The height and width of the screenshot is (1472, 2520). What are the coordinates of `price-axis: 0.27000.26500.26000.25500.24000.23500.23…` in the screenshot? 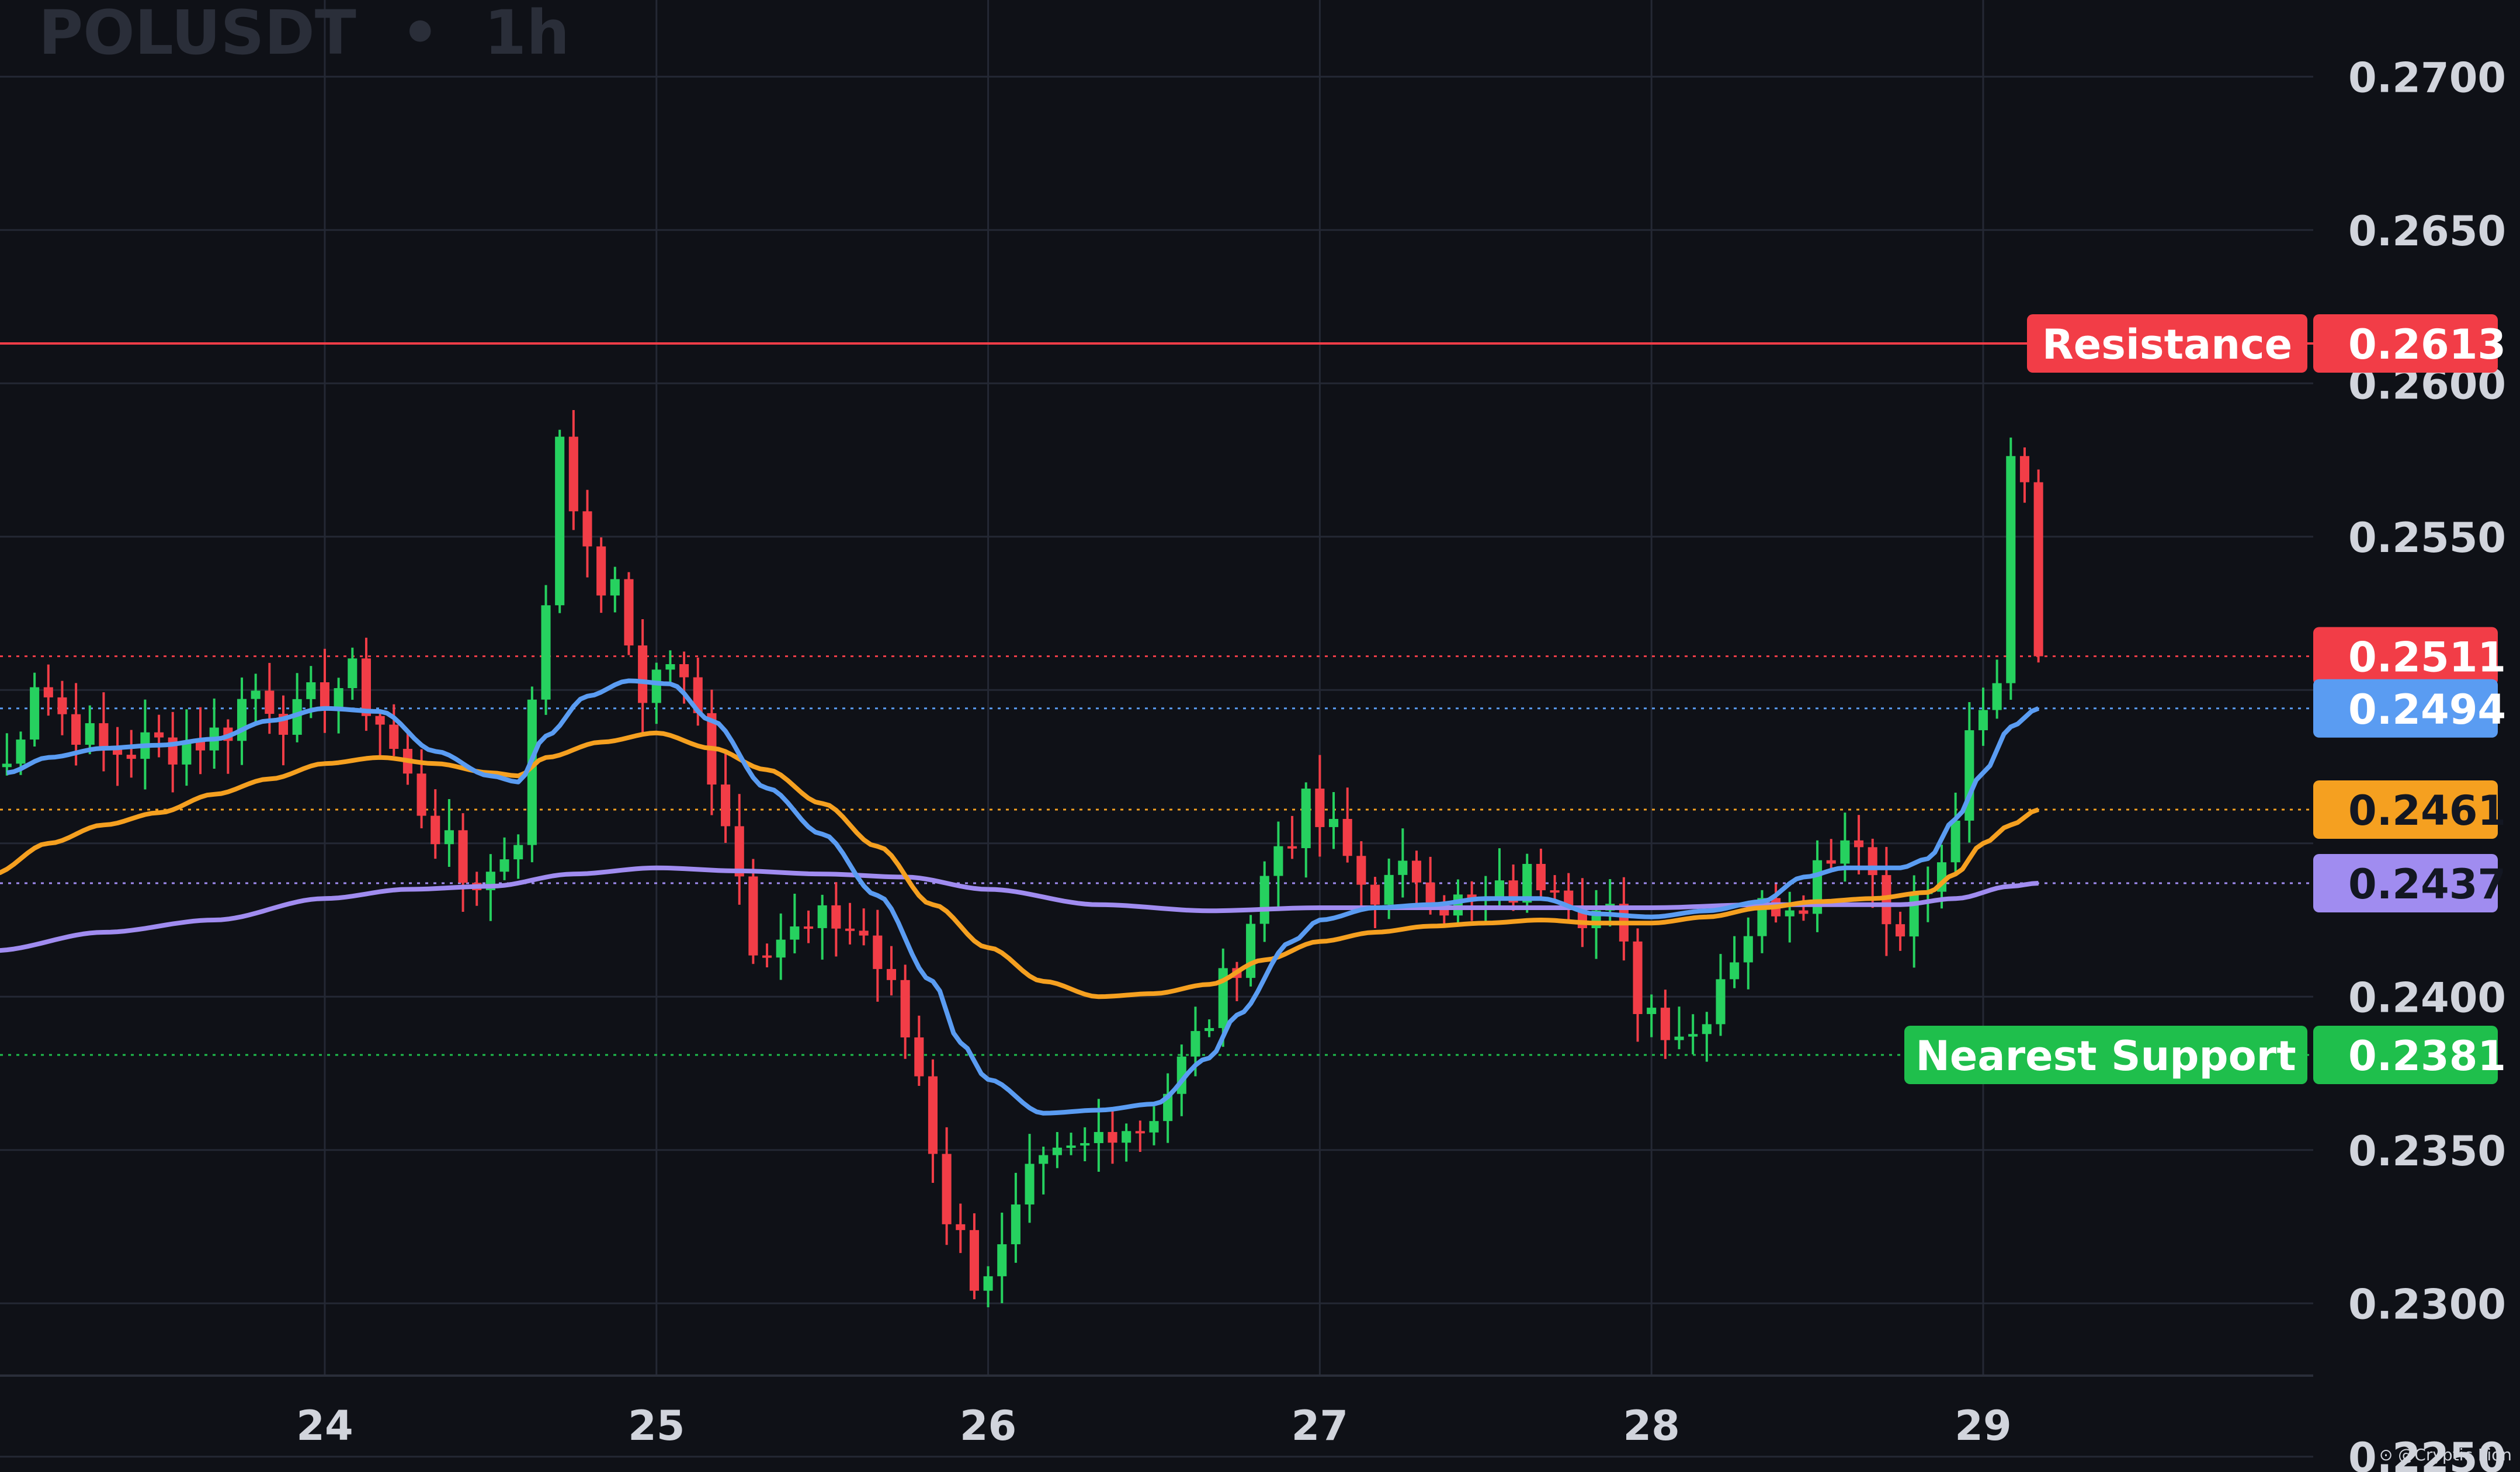 It's located at (2427, 763).